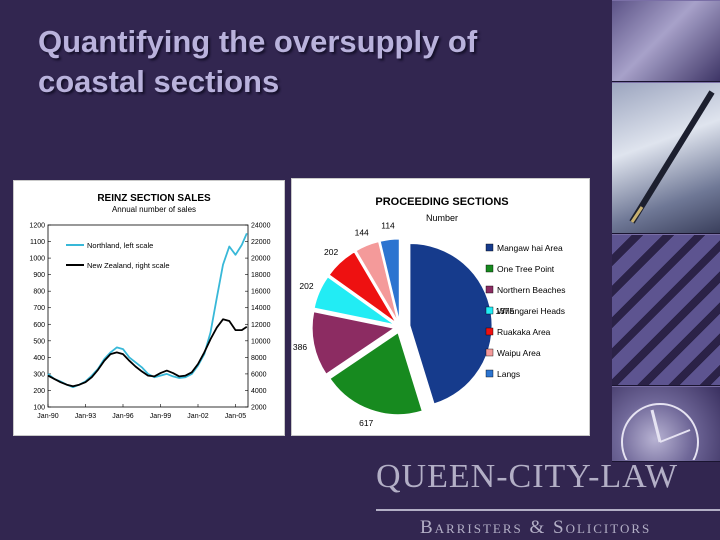 The height and width of the screenshot is (540, 720). I want to click on x-axis-tick-label: Jan-99, so click(161, 416).